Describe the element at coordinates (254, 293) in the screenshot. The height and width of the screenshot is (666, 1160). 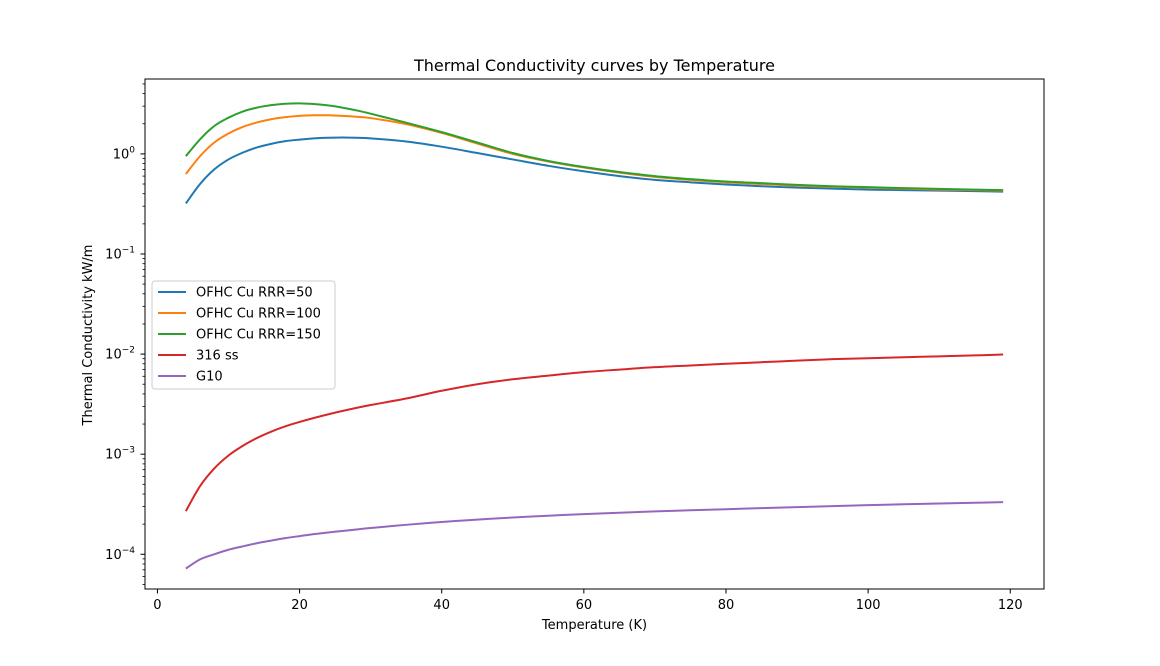
I see `legend-label-1: OFHC Cu RRR=50` at that location.